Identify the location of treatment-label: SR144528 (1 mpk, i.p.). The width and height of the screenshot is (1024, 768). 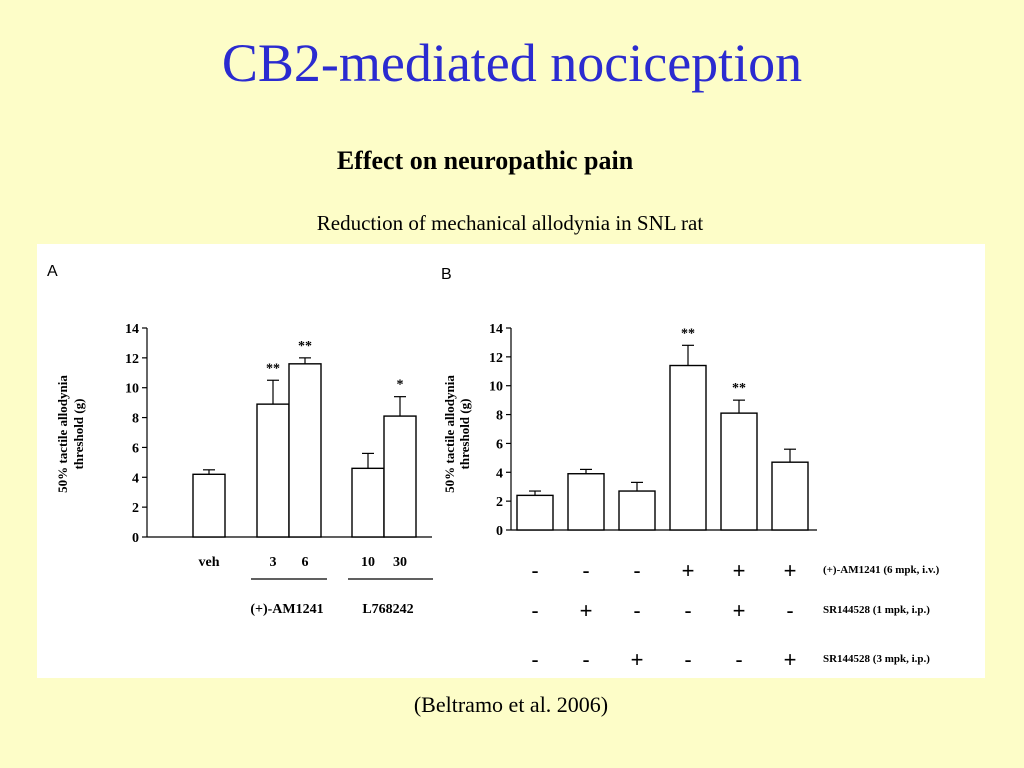
(876, 610).